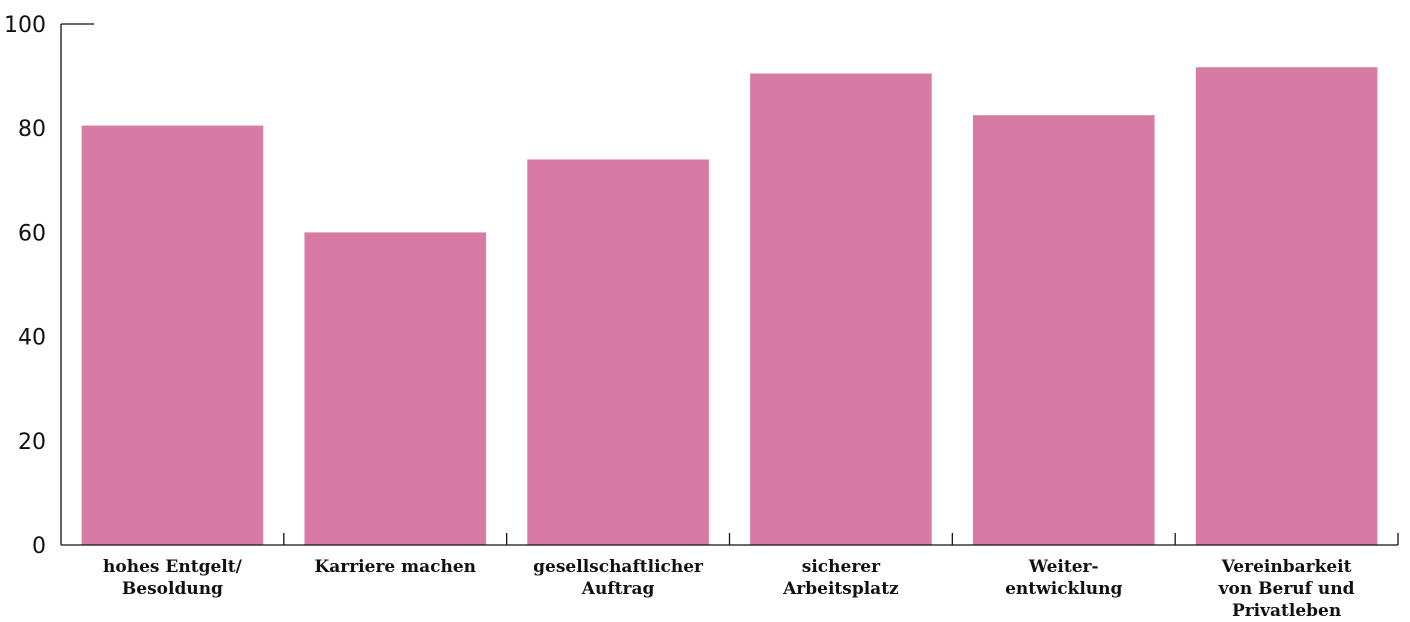 The image size is (1410, 622). I want to click on y-tick-label-1: 20, so click(32, 442).